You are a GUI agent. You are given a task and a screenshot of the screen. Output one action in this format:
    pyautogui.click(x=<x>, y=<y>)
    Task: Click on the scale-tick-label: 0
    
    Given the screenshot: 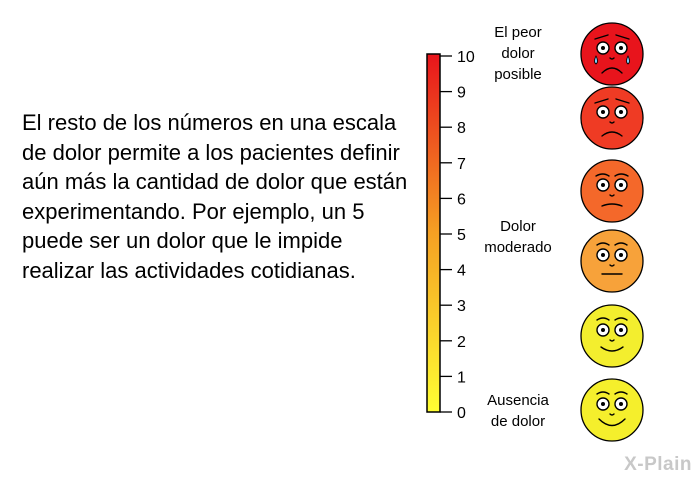 What is the action you would take?
    pyautogui.click(x=461, y=413)
    